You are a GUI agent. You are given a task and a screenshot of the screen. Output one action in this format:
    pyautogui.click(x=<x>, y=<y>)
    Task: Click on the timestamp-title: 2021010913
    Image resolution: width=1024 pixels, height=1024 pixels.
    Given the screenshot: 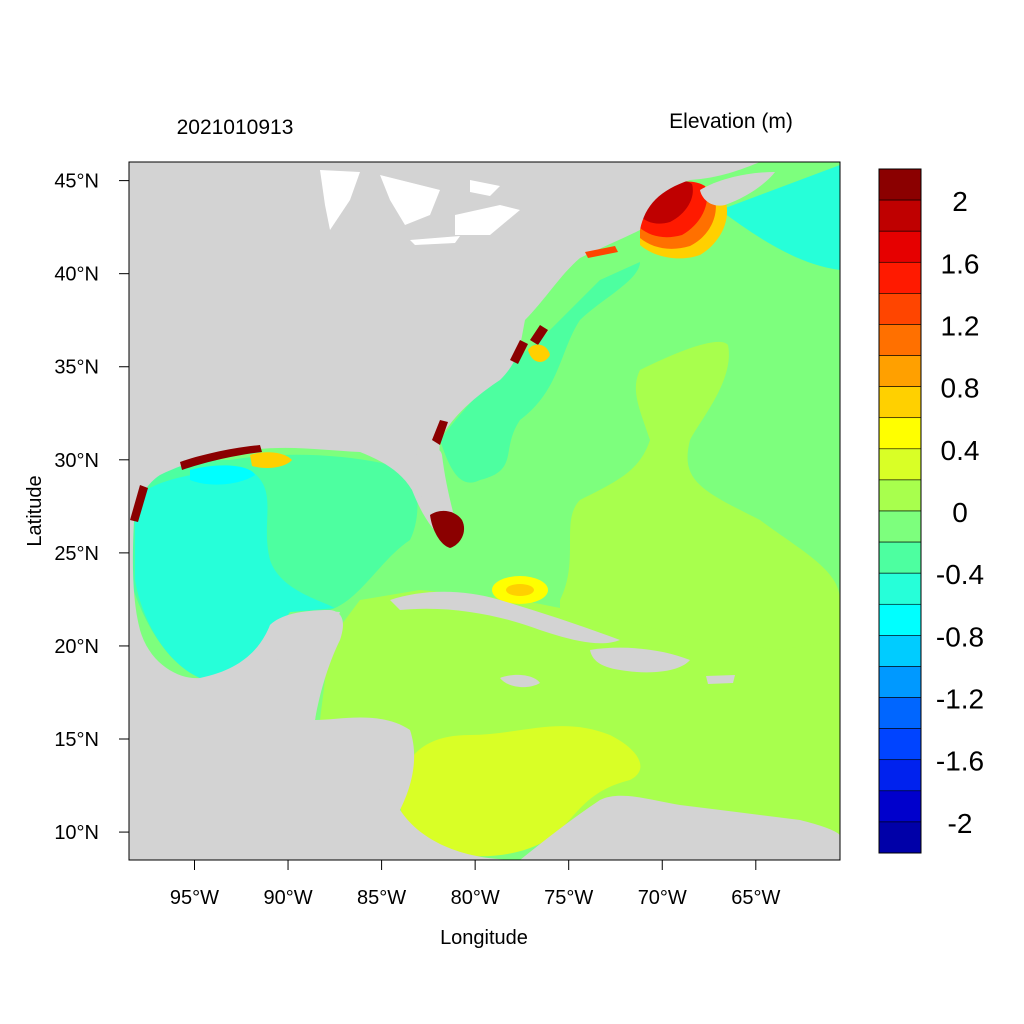 What is the action you would take?
    pyautogui.click(x=235, y=127)
    